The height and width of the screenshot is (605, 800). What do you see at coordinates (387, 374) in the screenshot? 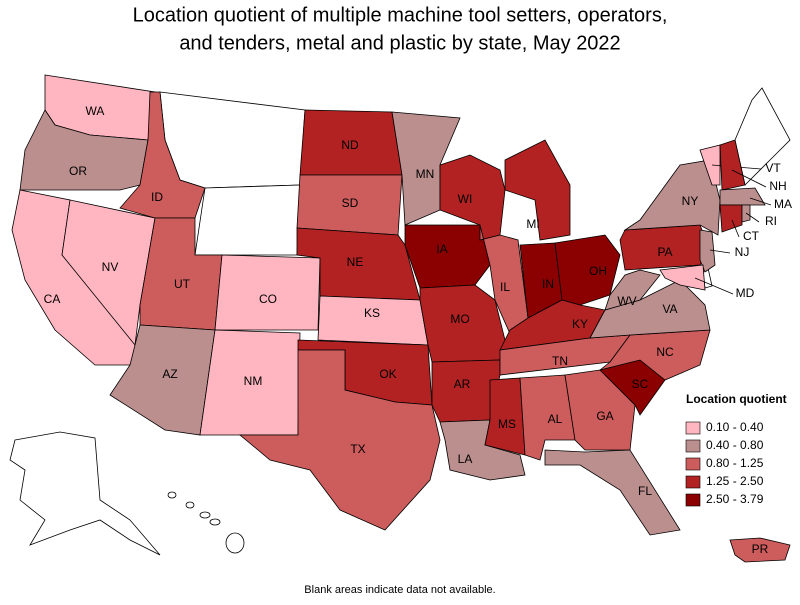
I see `state-label: OK` at bounding box center [387, 374].